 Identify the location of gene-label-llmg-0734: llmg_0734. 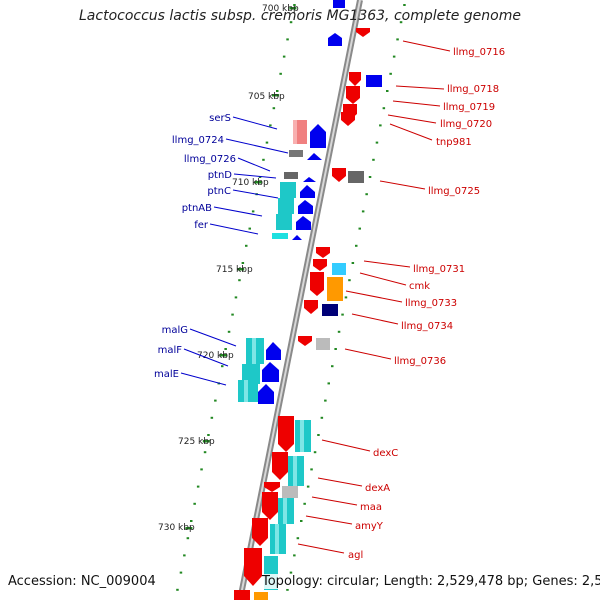
(427, 326).